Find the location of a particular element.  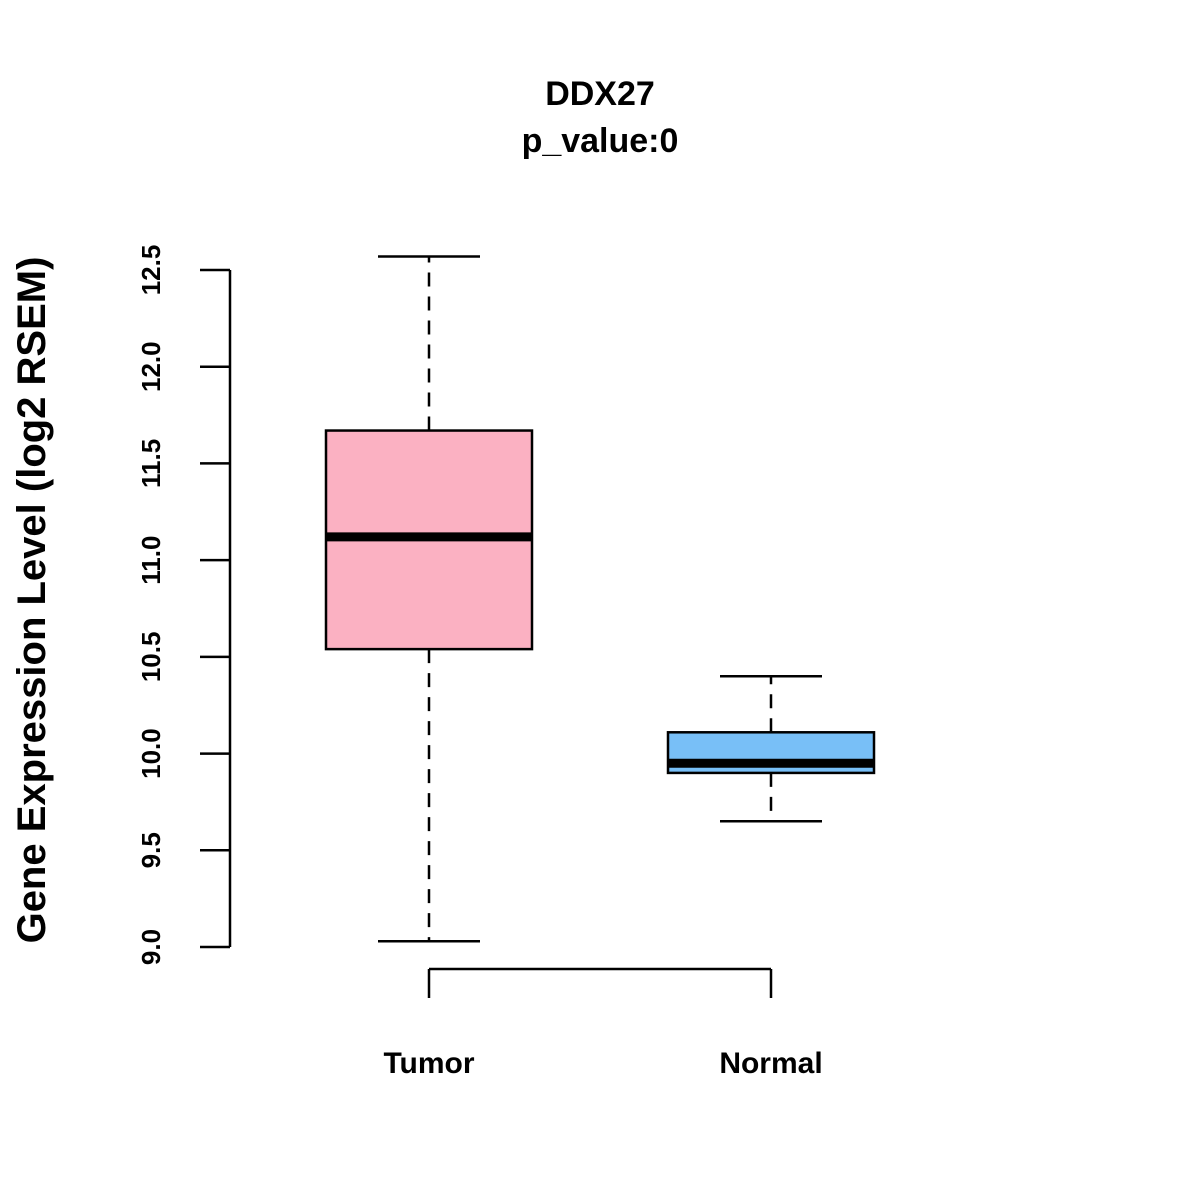

box-tumor is located at coordinates (429, 599).